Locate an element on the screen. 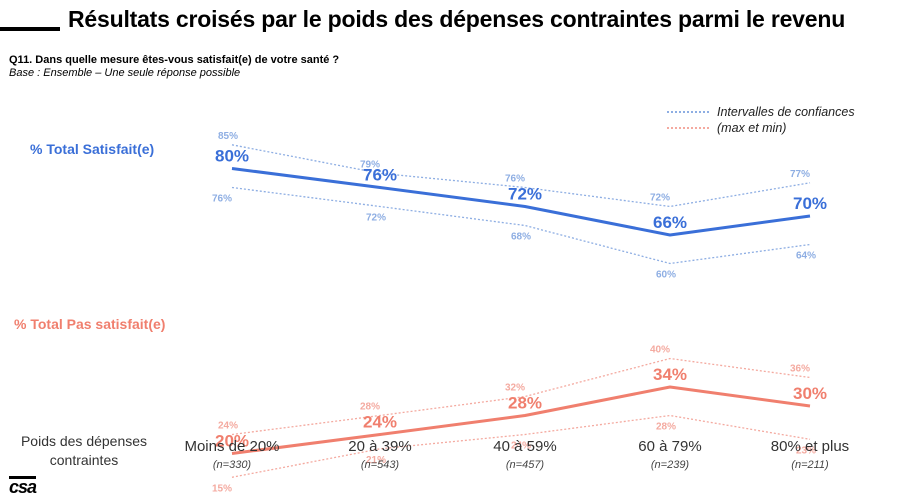  x-sample-size-label: (n=543) is located at coordinates (380, 465).